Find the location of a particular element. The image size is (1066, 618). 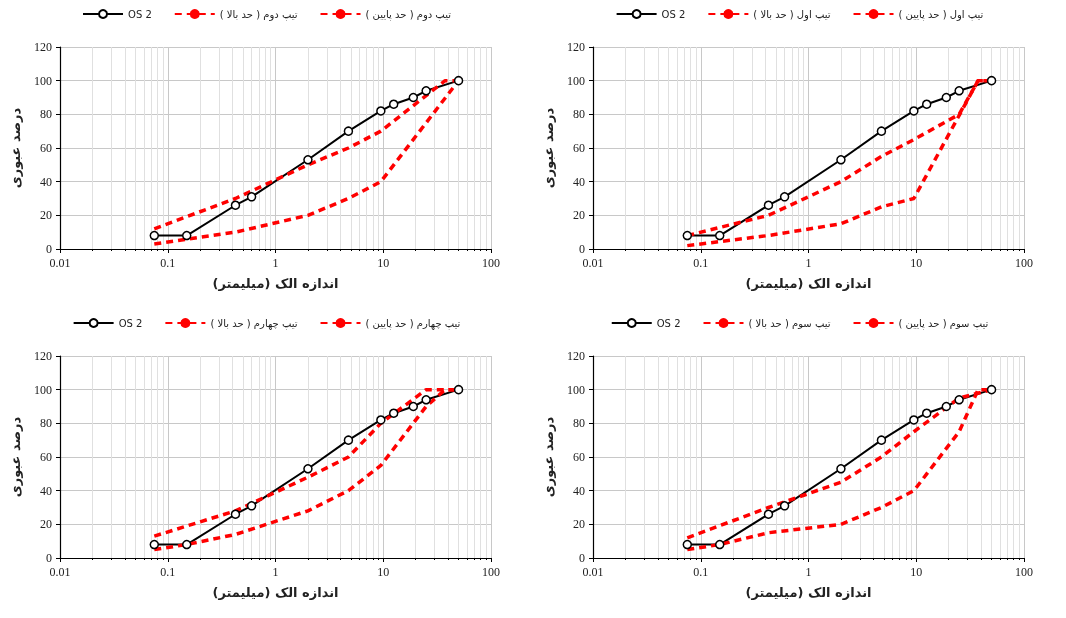

legend-label: تیپ سوم ( حد بالا ) is located at coordinates (789, 323).